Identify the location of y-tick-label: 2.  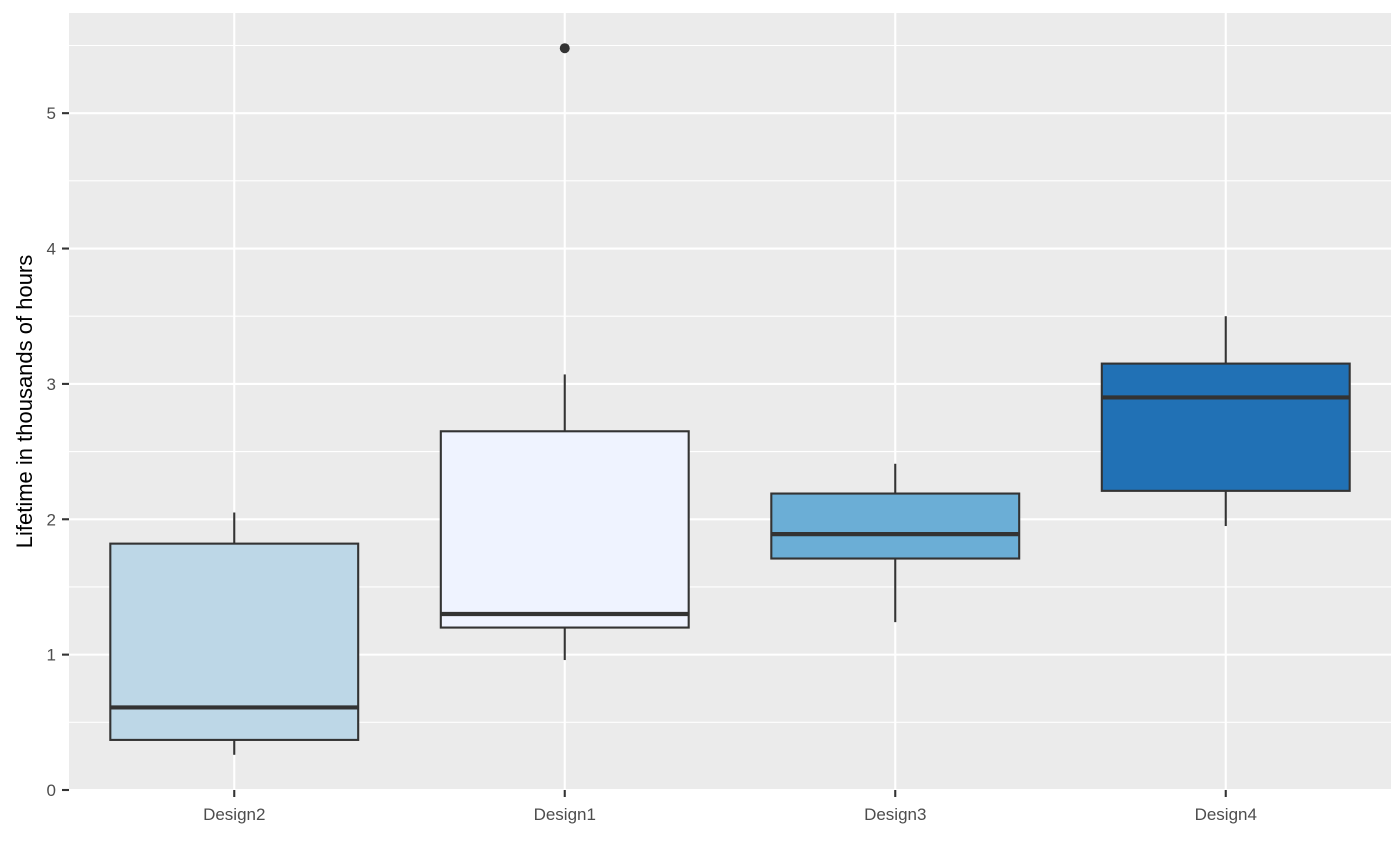
(51, 519).